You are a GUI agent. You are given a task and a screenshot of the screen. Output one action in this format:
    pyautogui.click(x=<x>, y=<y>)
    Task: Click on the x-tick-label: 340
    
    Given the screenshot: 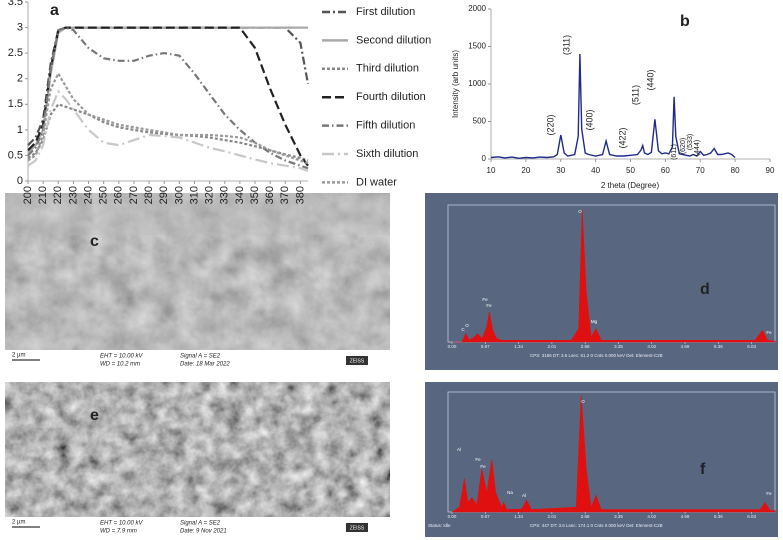 What is the action you would take?
    pyautogui.click(x=240, y=195)
    